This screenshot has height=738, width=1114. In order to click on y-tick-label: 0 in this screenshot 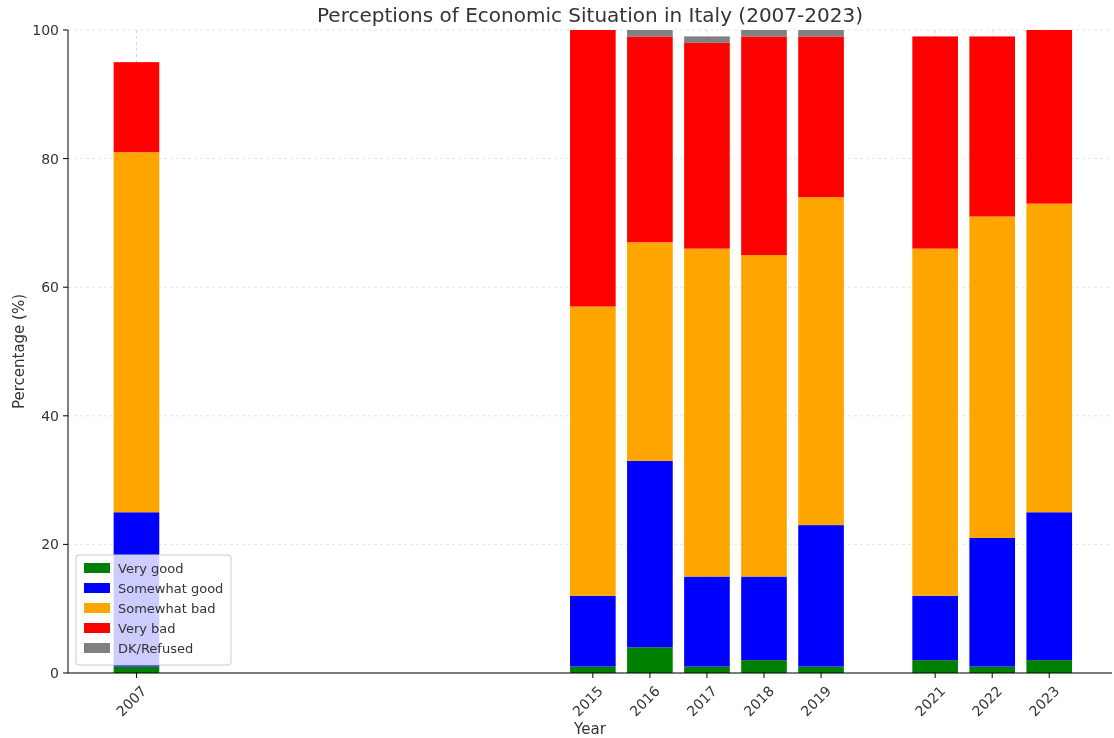, I will do `click(54, 672)`.